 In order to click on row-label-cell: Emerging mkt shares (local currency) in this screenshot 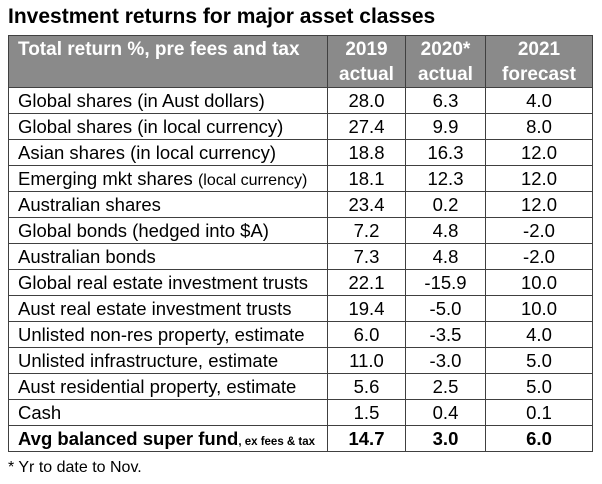, I will do `click(168, 179)`.